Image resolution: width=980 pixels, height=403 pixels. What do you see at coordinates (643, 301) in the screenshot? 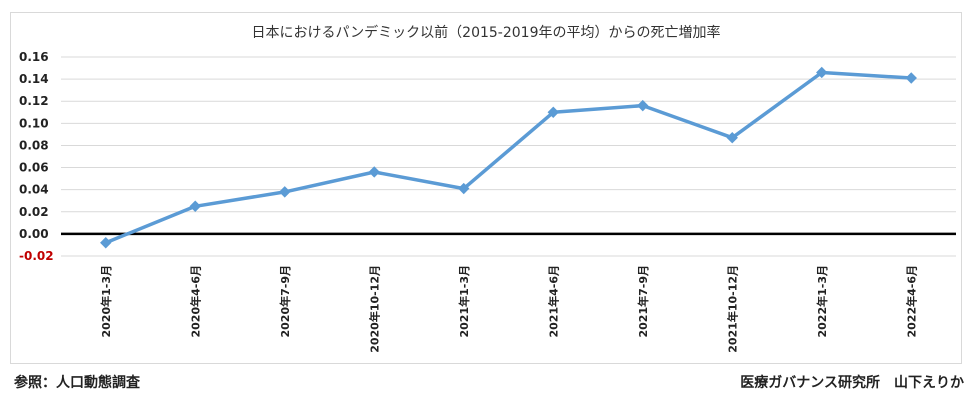
I see `x-tick-label: 2021年7-9月` at bounding box center [643, 301].